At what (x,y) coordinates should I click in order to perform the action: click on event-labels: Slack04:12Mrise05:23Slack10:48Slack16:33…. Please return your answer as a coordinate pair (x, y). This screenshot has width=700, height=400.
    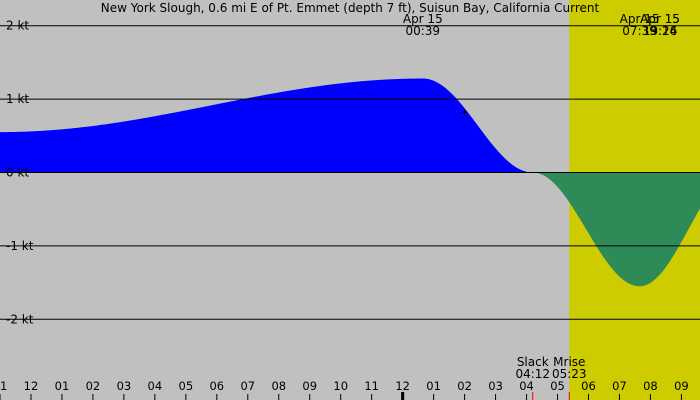
    Looking at the image, I should click on (551, 377).